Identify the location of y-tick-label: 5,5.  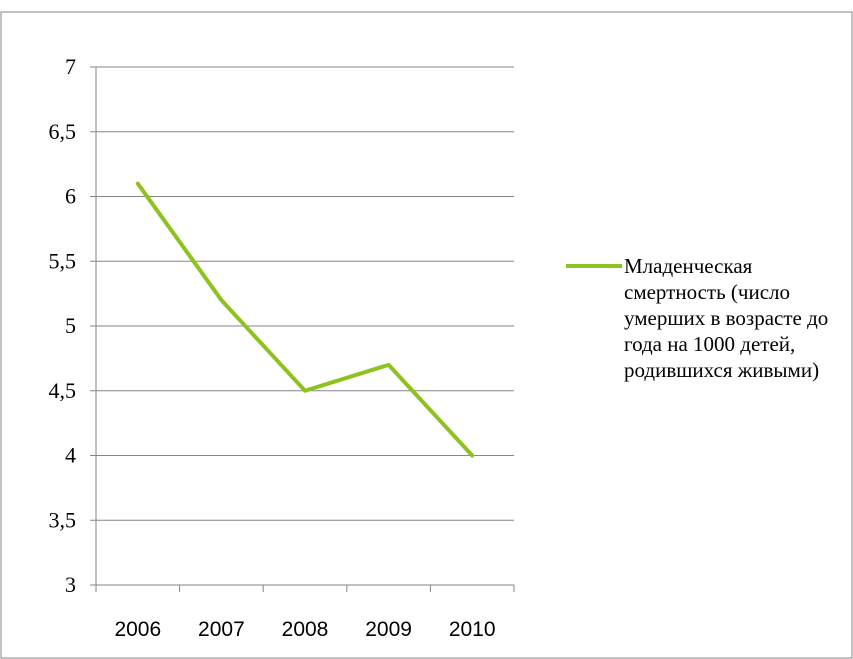
(63, 260).